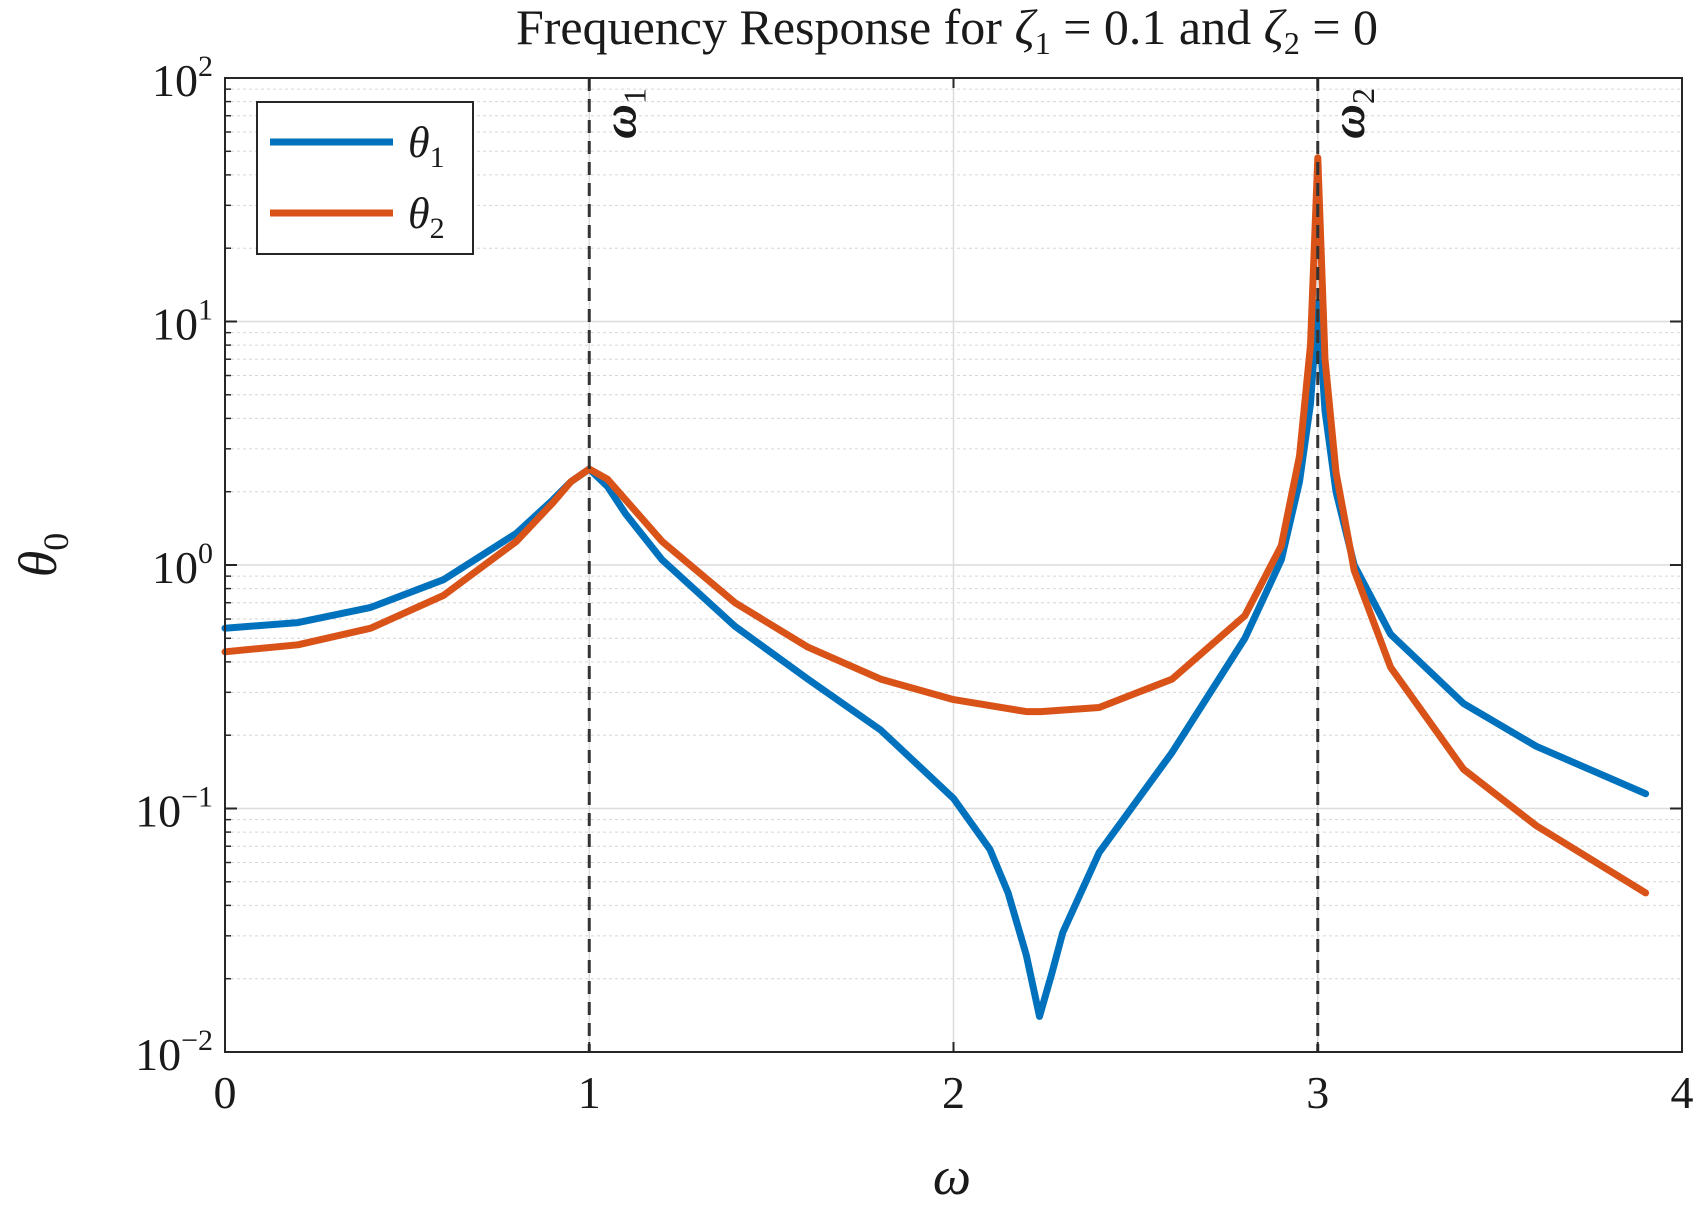 The width and height of the screenshot is (1694, 1208). I want to click on x-tick-label: 2, so click(953, 1092).